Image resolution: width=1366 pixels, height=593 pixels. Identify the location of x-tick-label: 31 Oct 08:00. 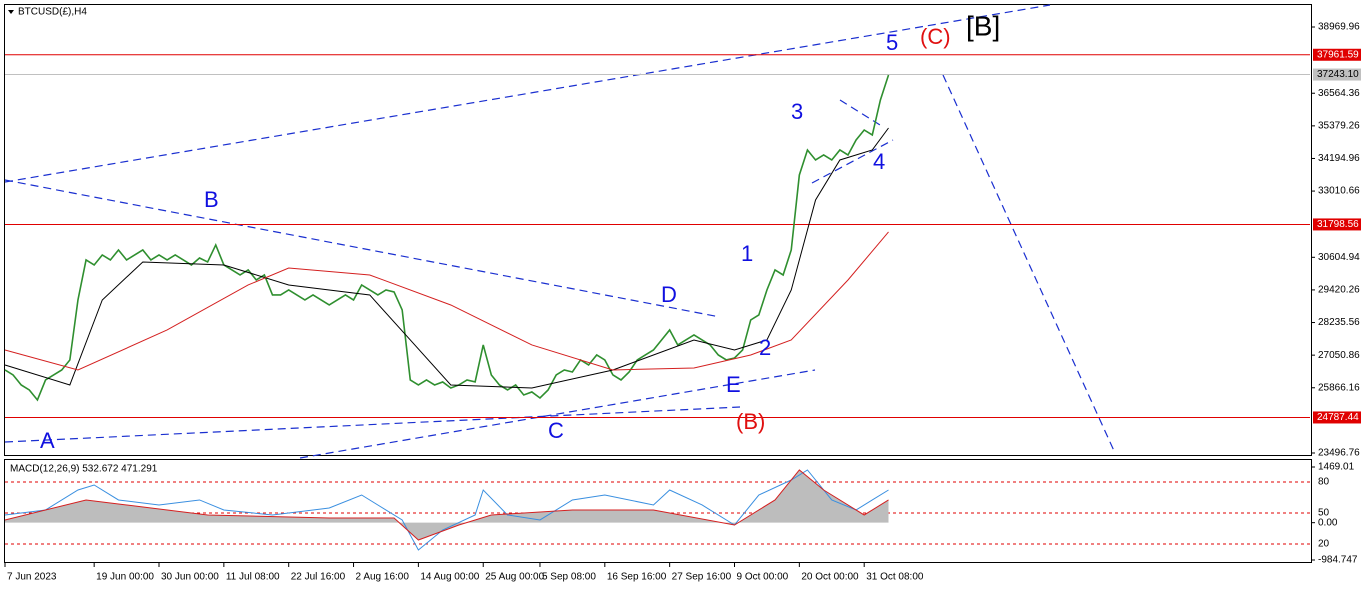
(895, 577).